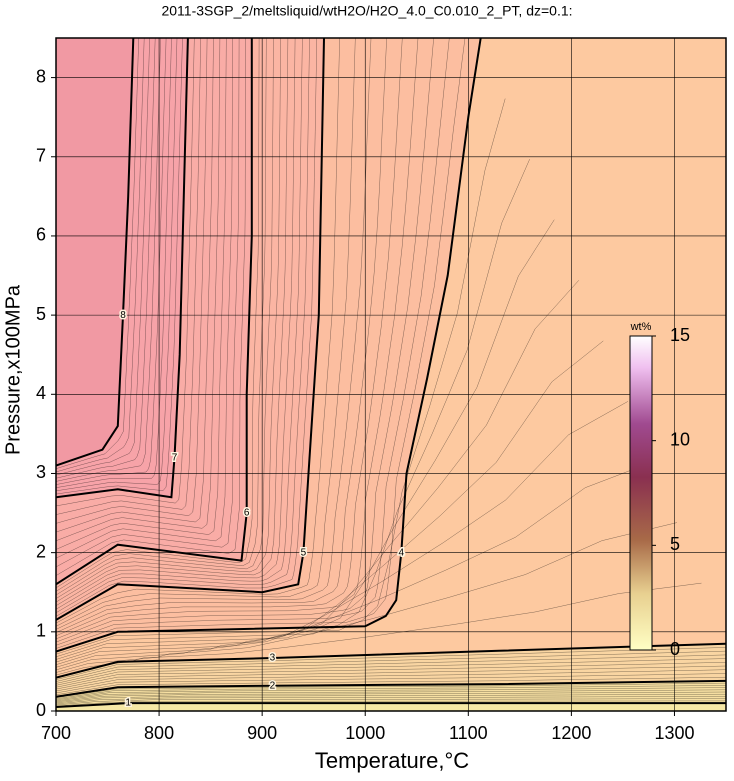 Image resolution: width=734 pixels, height=781 pixels. Describe the element at coordinates (365, 733) in the screenshot. I see `x-tick-label: 1000` at that location.